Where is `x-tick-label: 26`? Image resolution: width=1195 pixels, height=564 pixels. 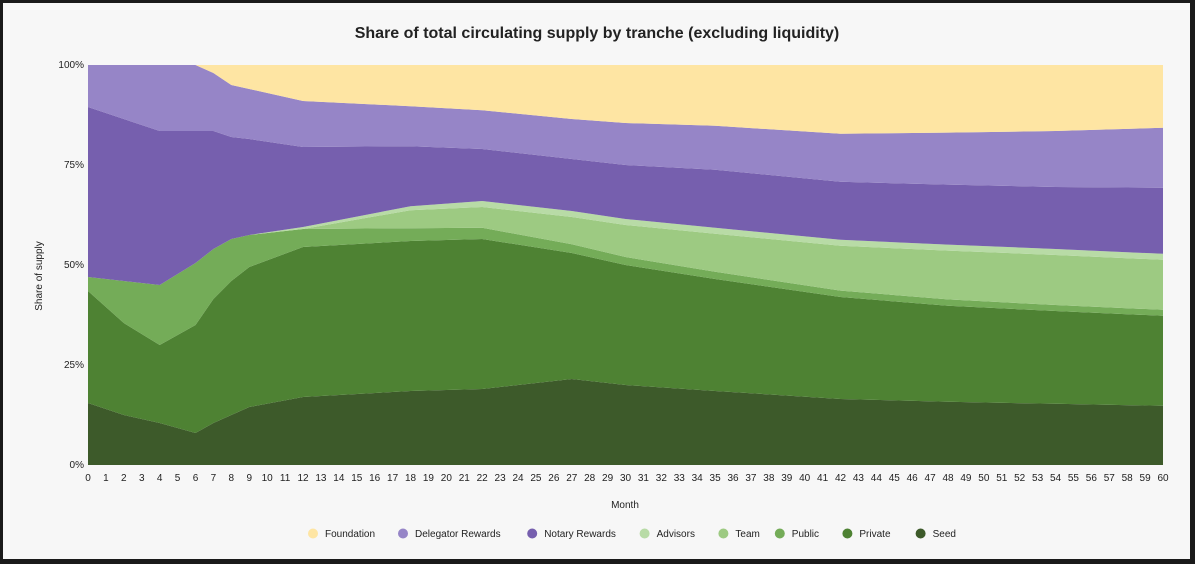
x-tick-label: 26 is located at coordinates (554, 478).